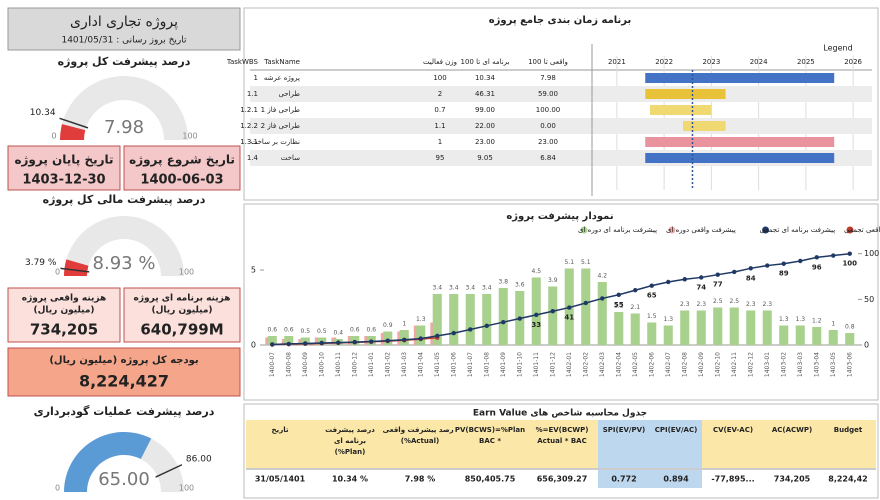 The image size is (880, 500). I want to click on header-text: EV(BCWP)=%, so click(562, 430).